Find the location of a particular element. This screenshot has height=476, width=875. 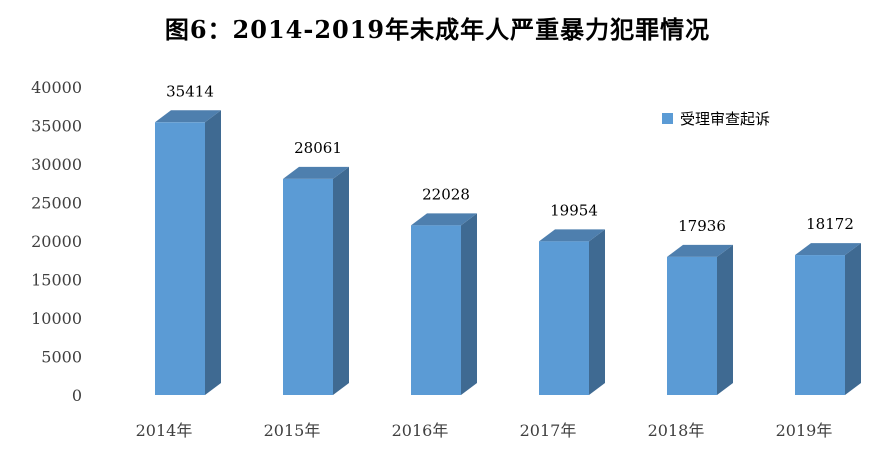

y-tick-label: 40000 is located at coordinates (56, 87).